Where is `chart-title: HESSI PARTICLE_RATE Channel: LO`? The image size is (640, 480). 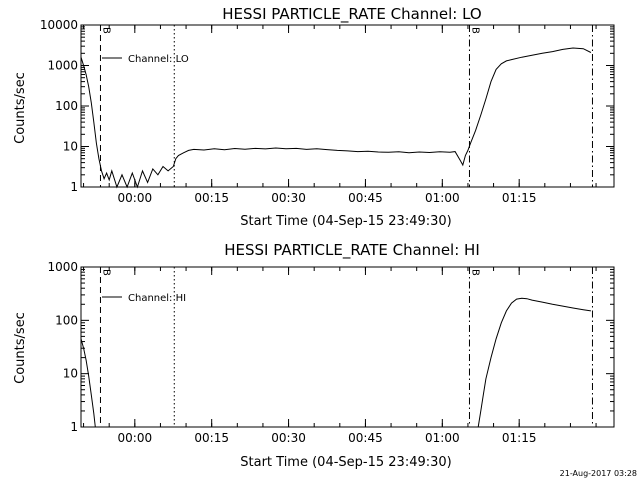 chart-title: HESSI PARTICLE_RATE Channel: LO is located at coordinates (351, 14).